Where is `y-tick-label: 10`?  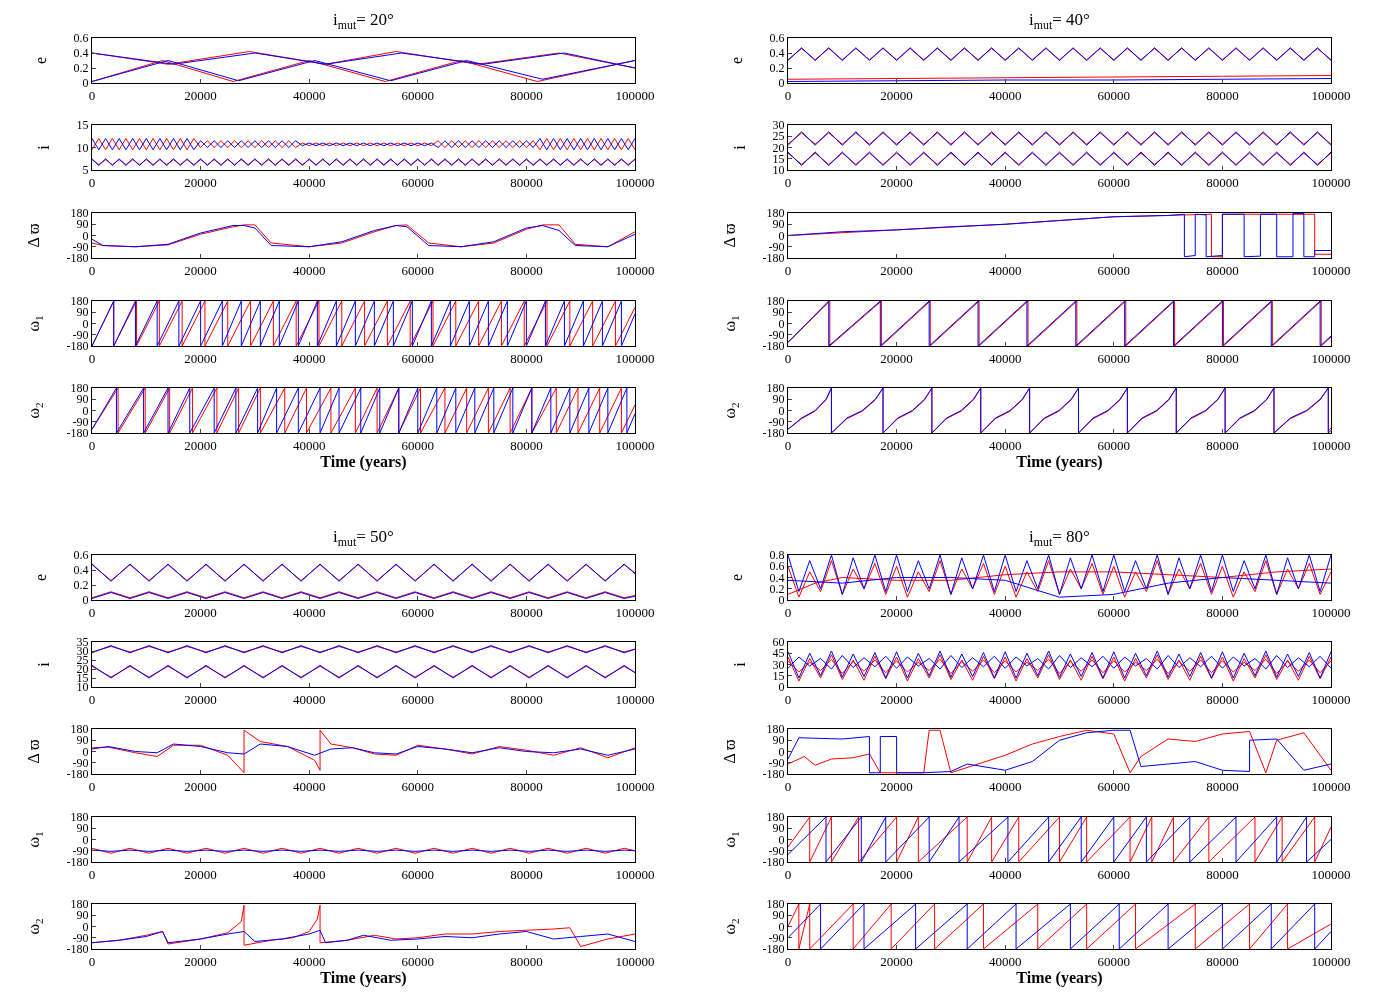 y-tick-label: 10 is located at coordinates (82, 147).